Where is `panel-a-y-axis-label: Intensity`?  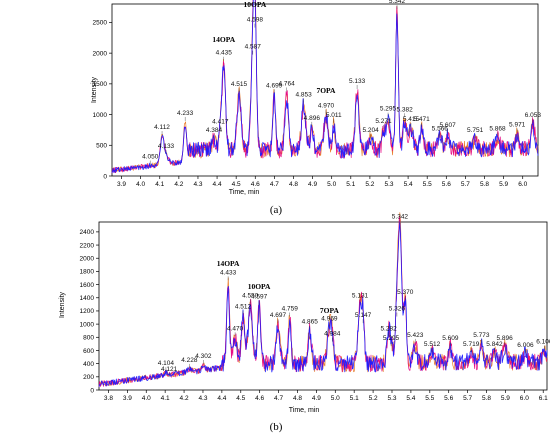
panel-a-y-axis-label: Intensity is located at coordinates (94, 89).